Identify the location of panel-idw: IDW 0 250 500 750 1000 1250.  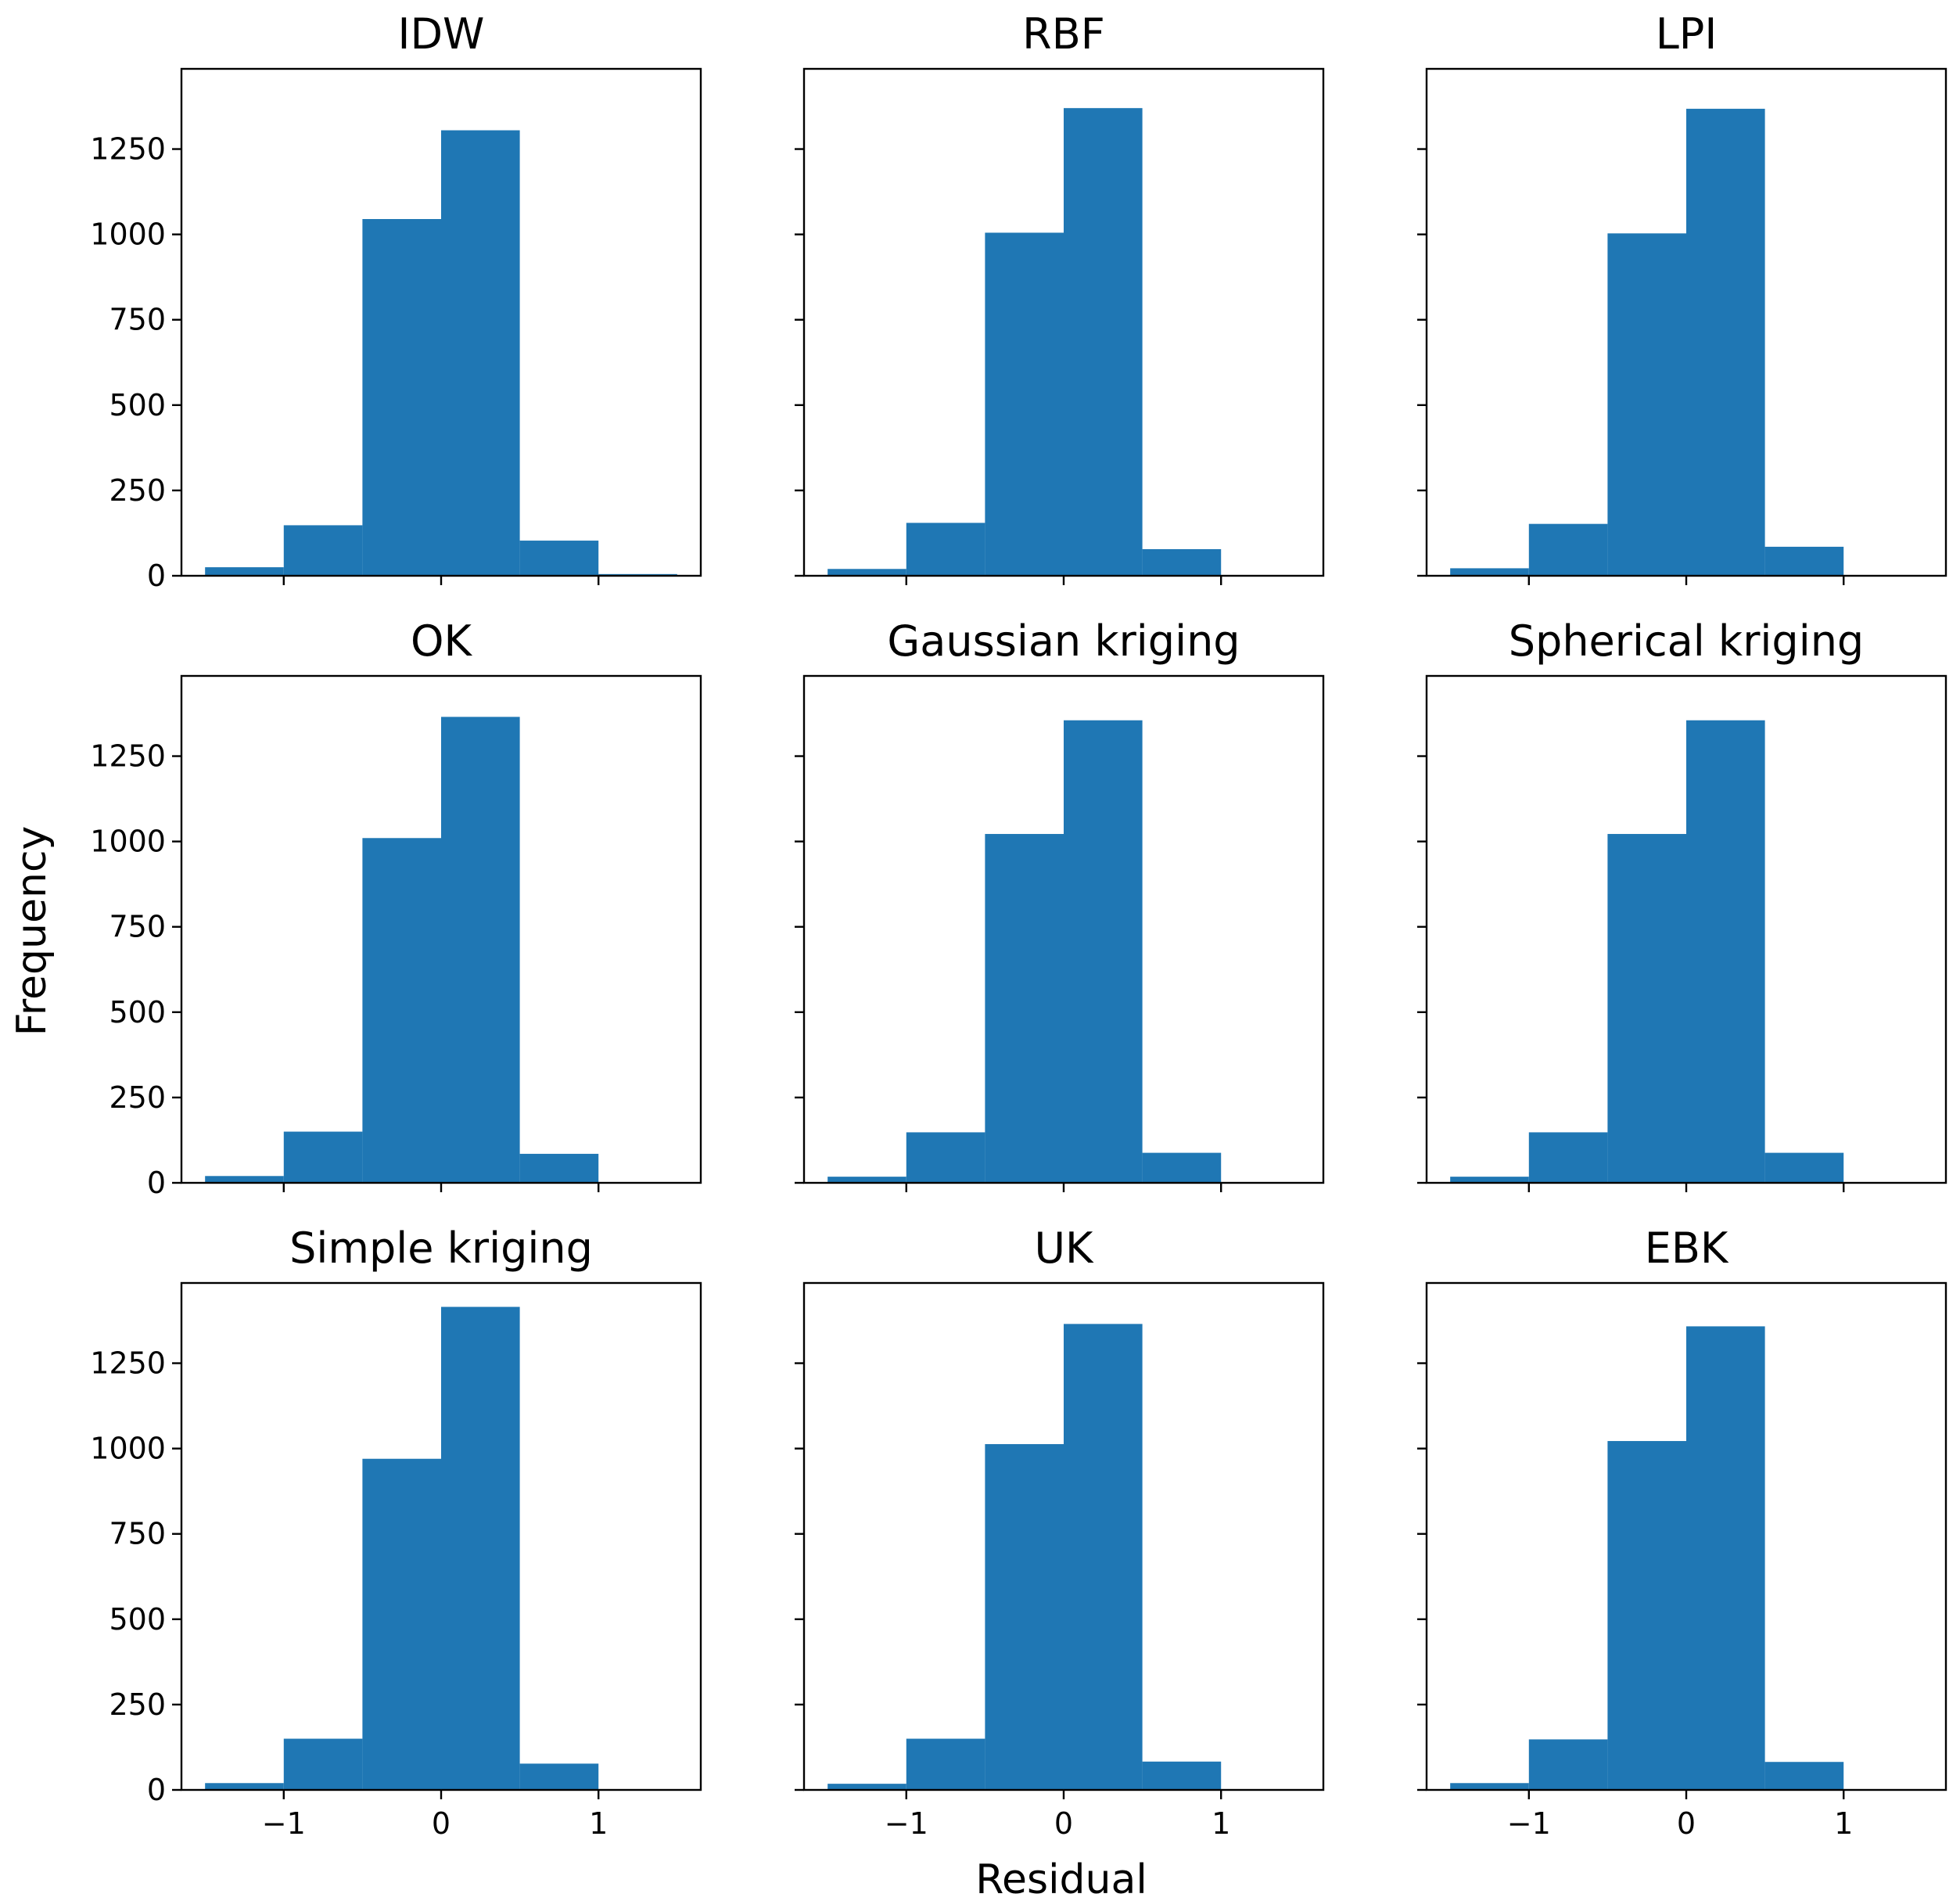
(396, 301).